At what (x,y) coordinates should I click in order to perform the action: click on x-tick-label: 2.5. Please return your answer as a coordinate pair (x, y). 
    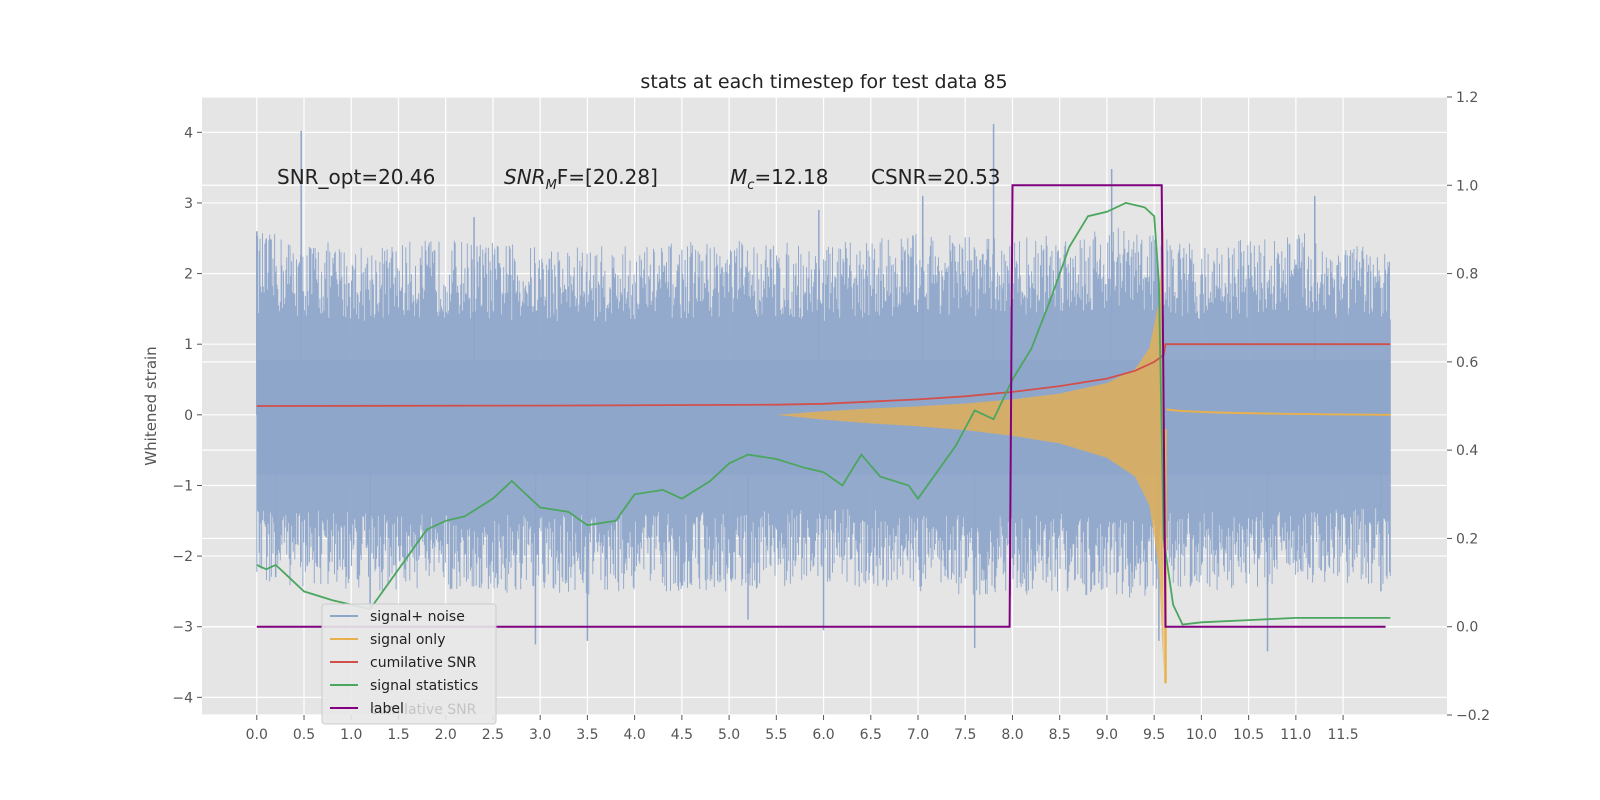
    Looking at the image, I should click on (493, 735).